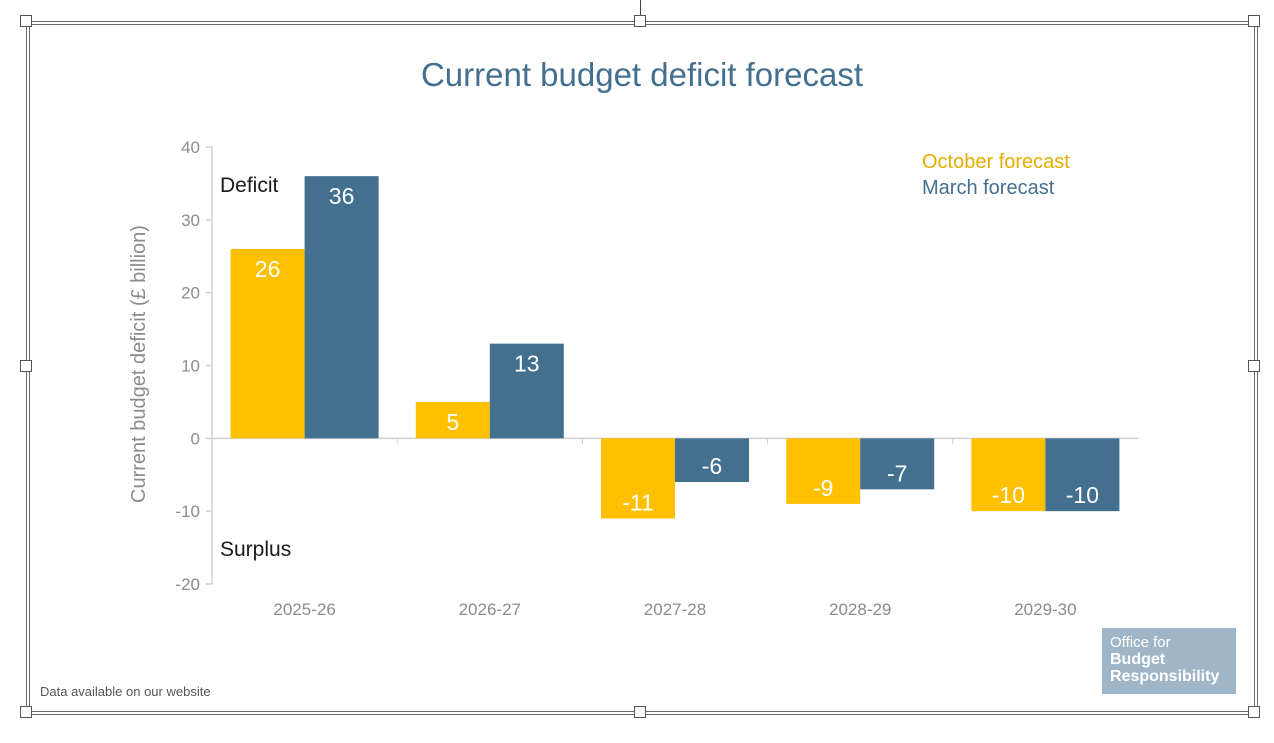 The image size is (1274, 743). I want to click on y-tick-label: -10, so click(187, 511).